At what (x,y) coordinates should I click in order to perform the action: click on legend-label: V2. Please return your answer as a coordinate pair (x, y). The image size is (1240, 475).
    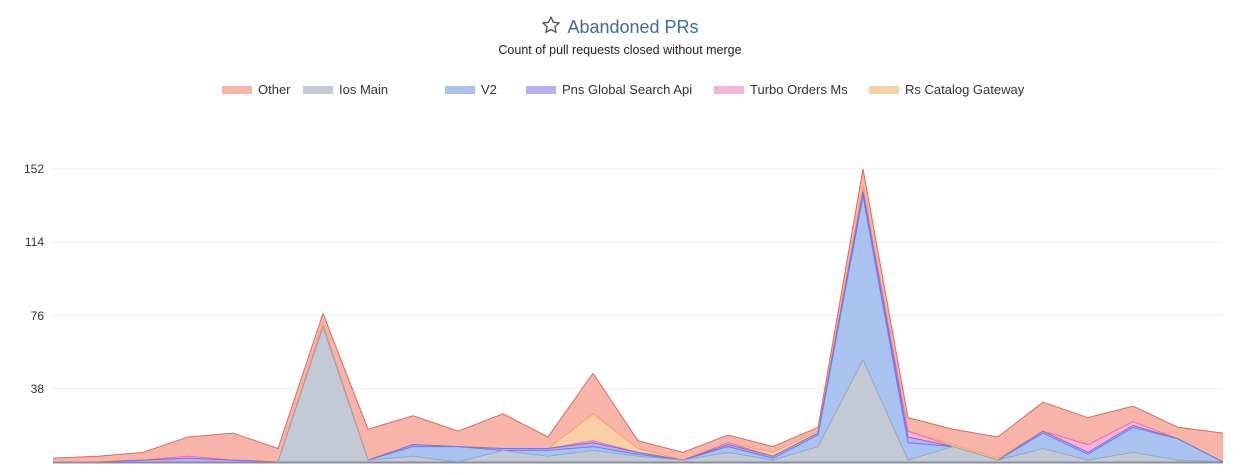
    Looking at the image, I should click on (489, 89).